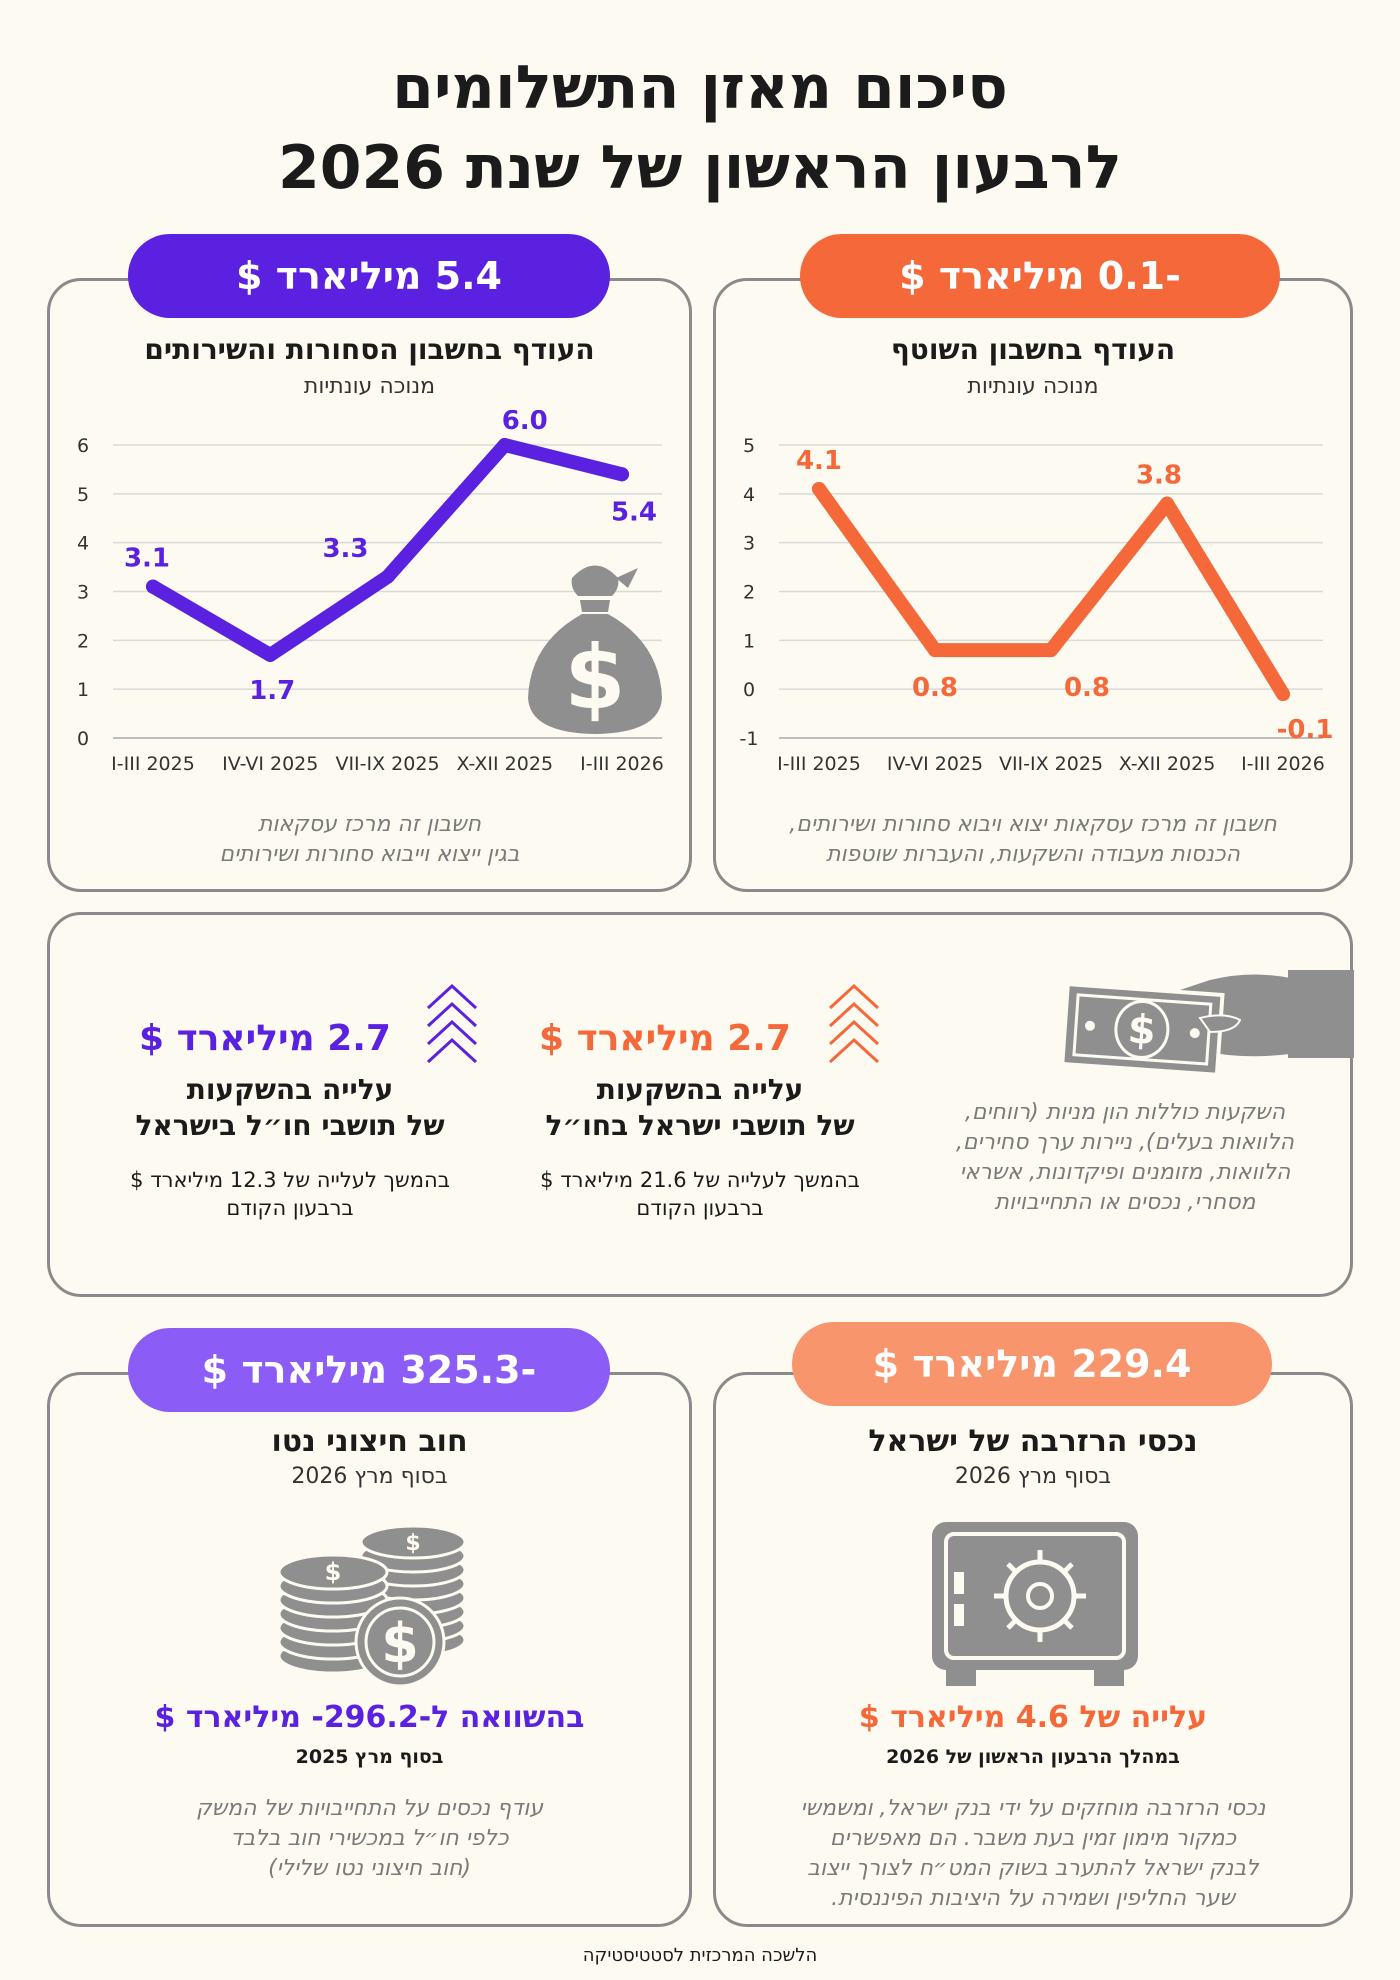 This screenshot has height=1980, width=1400. I want to click on current-account-data-label: -0.1, so click(1305, 730).